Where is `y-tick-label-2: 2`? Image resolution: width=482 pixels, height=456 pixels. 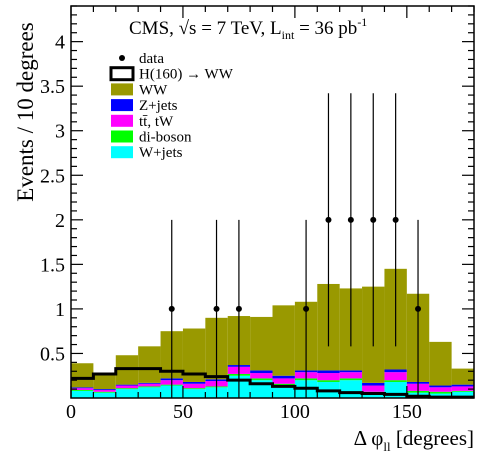 y-tick-label-2: 2 is located at coordinates (60, 221).